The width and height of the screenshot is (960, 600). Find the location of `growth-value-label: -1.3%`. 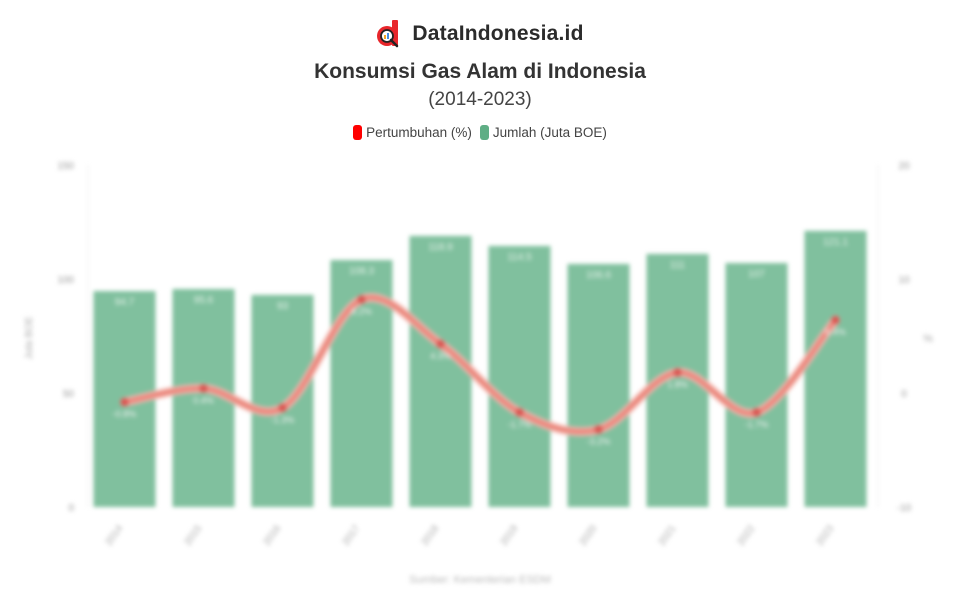

growth-value-label: -1.3% is located at coordinates (283, 420).